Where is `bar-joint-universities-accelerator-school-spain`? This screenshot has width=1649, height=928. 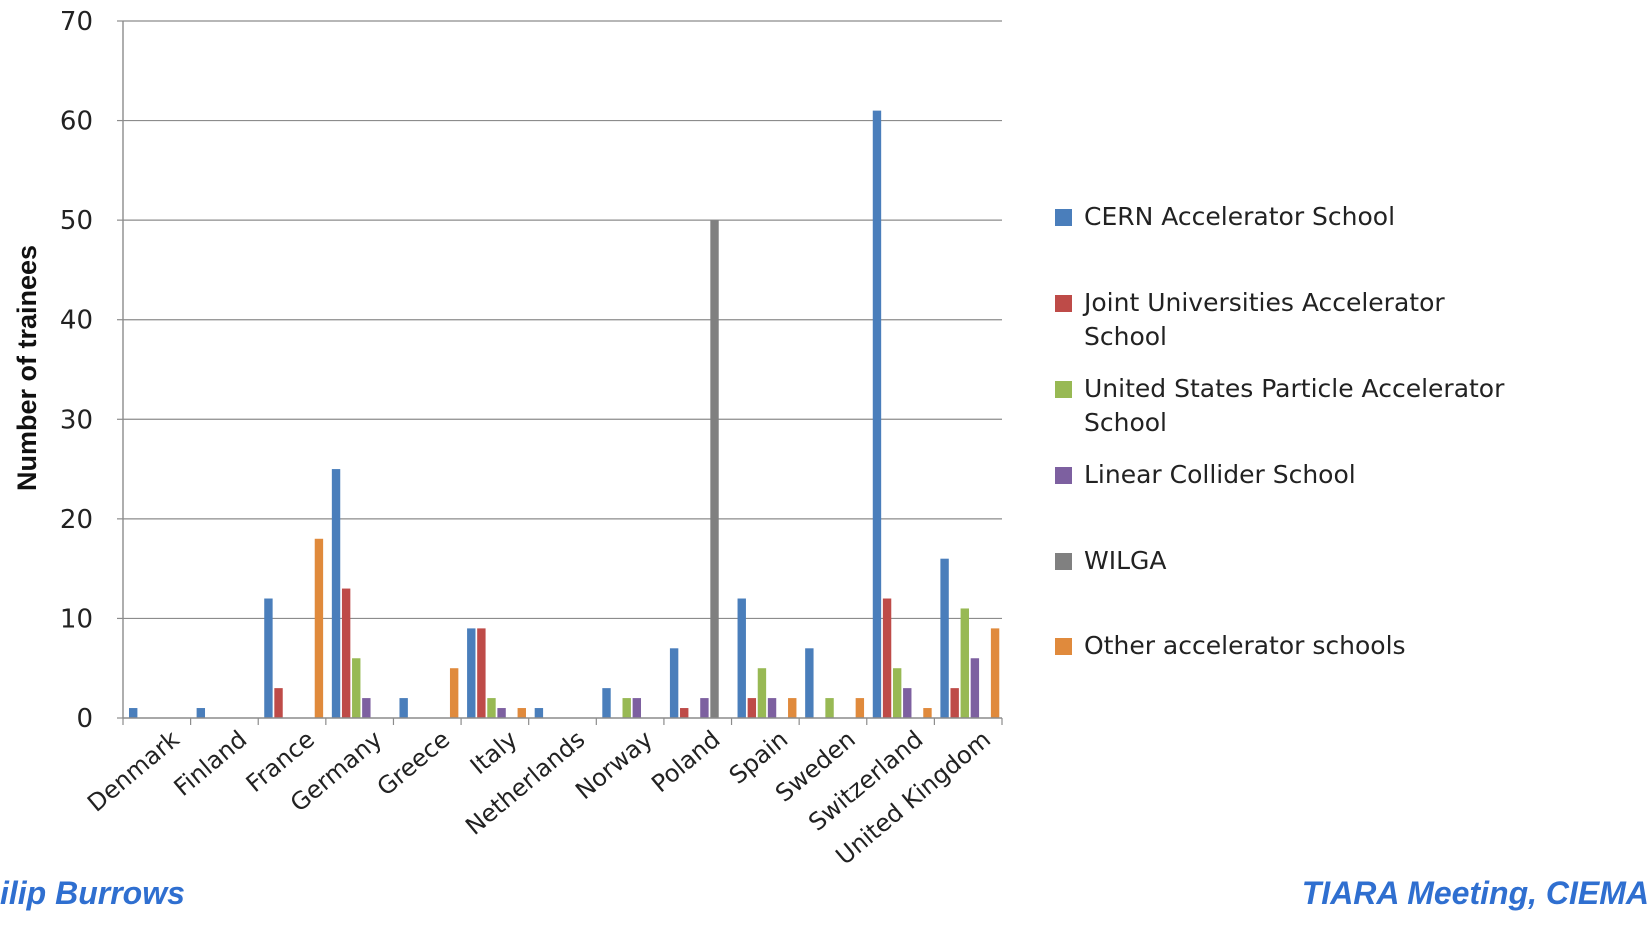 bar-joint-universities-accelerator-school-spain is located at coordinates (752, 708).